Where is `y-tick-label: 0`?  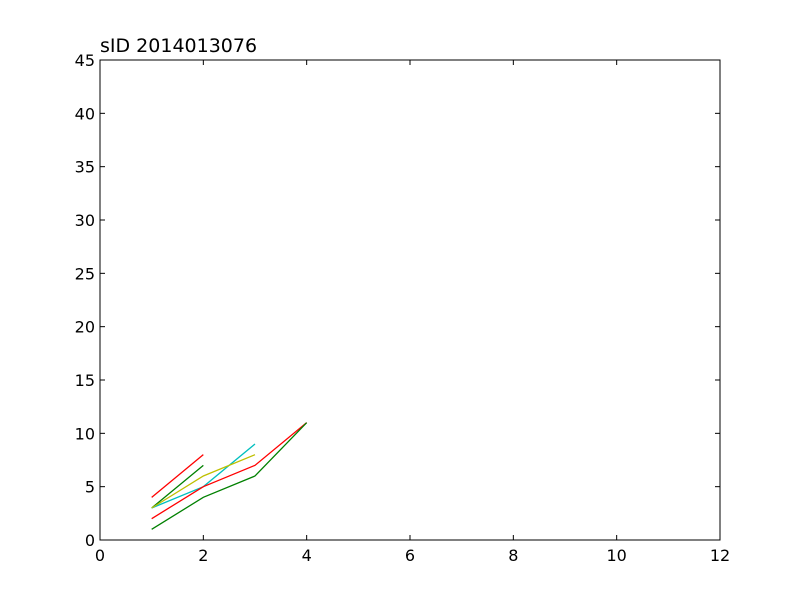
y-tick-label: 0 is located at coordinates (90, 540).